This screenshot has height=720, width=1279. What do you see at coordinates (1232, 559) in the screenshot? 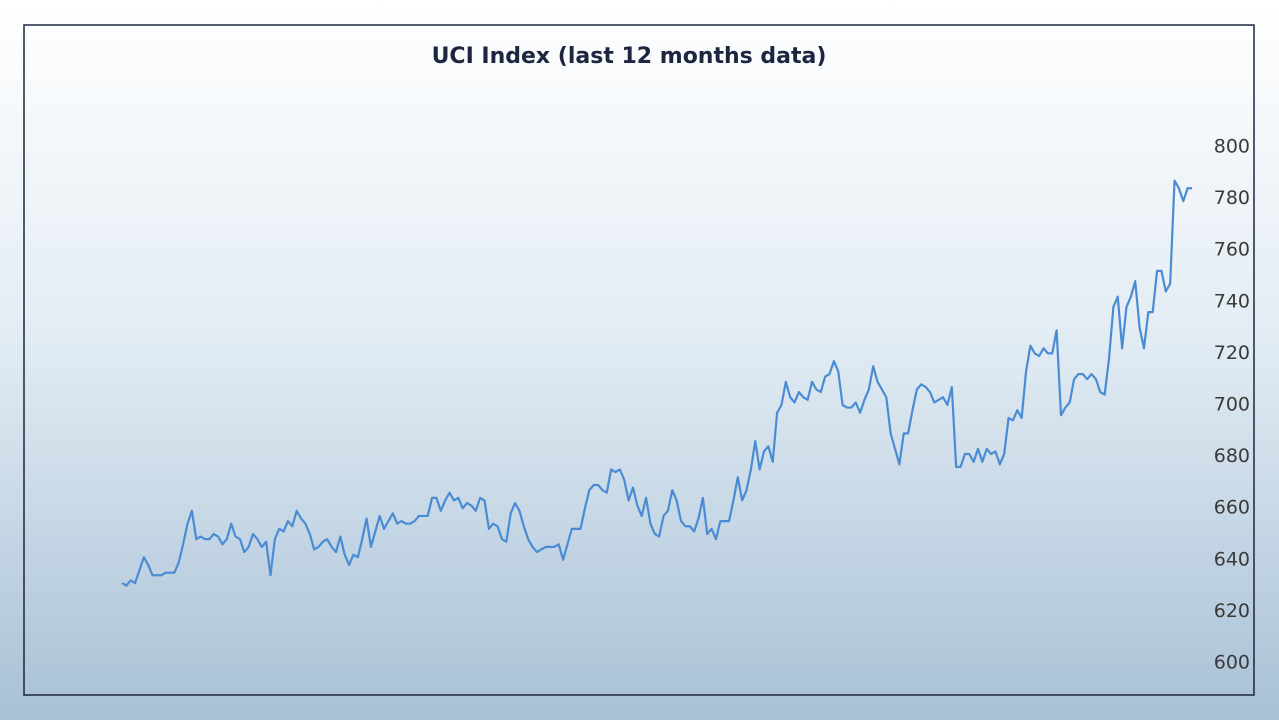
I see `y-tick-label: 640` at bounding box center [1232, 559].